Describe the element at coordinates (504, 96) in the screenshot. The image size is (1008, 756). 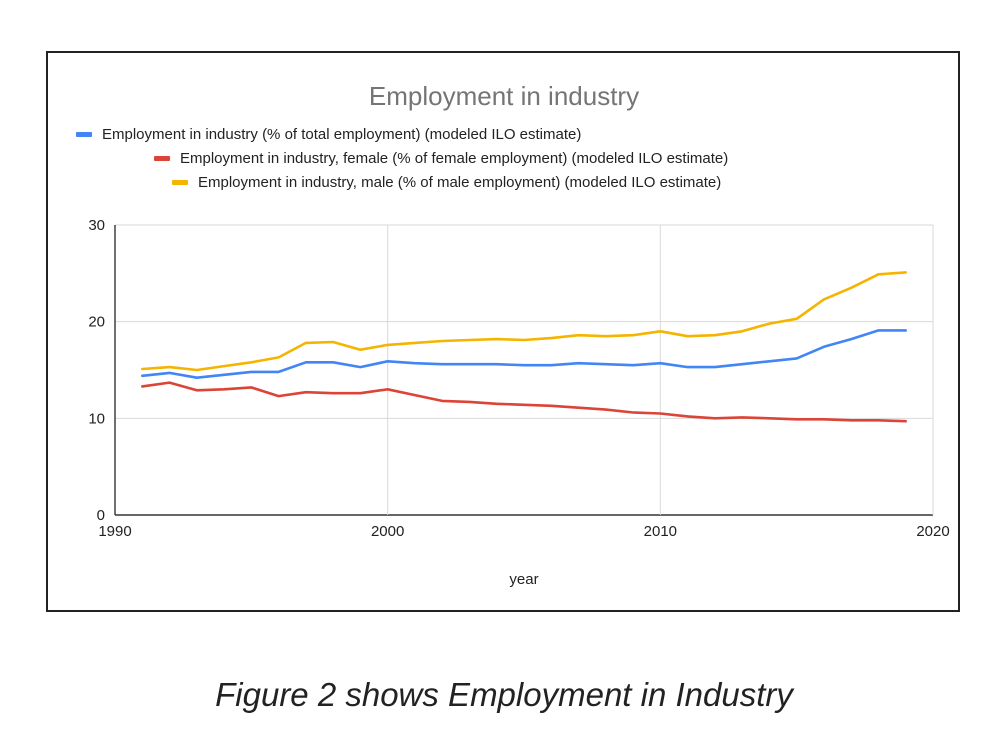
I see `chart-title: Employment in industry` at that location.